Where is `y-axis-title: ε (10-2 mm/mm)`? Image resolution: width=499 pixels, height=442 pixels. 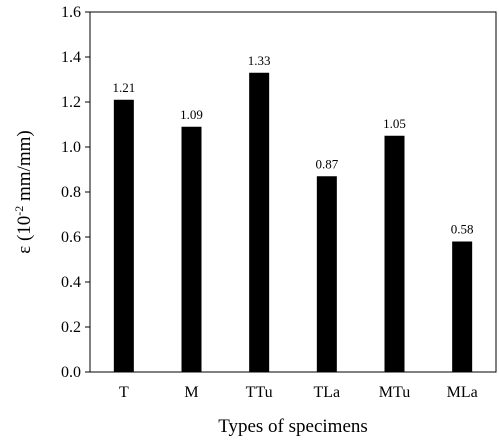 y-axis-title: ε (10-2 mm/mm) is located at coordinates (23, 192).